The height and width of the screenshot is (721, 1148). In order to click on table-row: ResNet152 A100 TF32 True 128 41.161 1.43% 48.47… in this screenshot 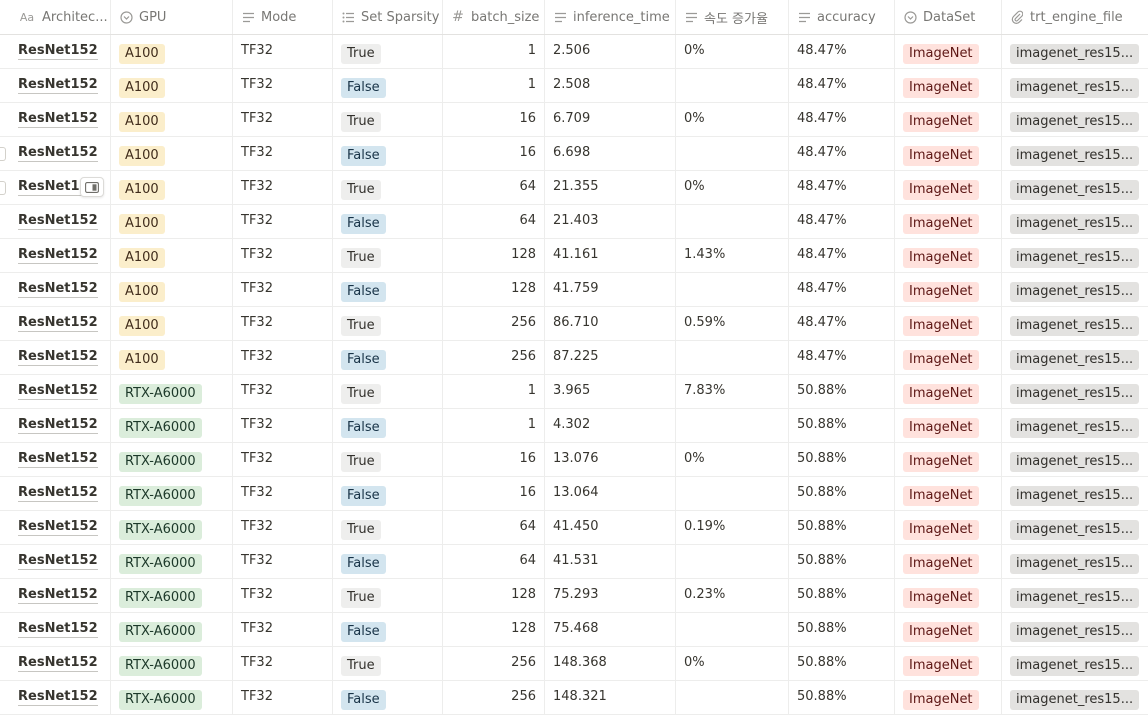, I will do `click(574, 256)`.